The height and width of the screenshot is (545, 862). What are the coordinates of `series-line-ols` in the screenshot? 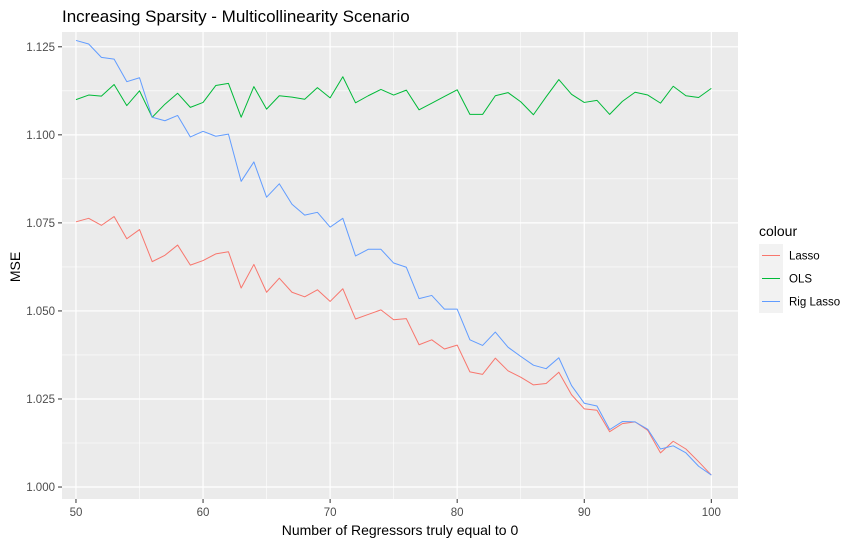 It's located at (393, 97).